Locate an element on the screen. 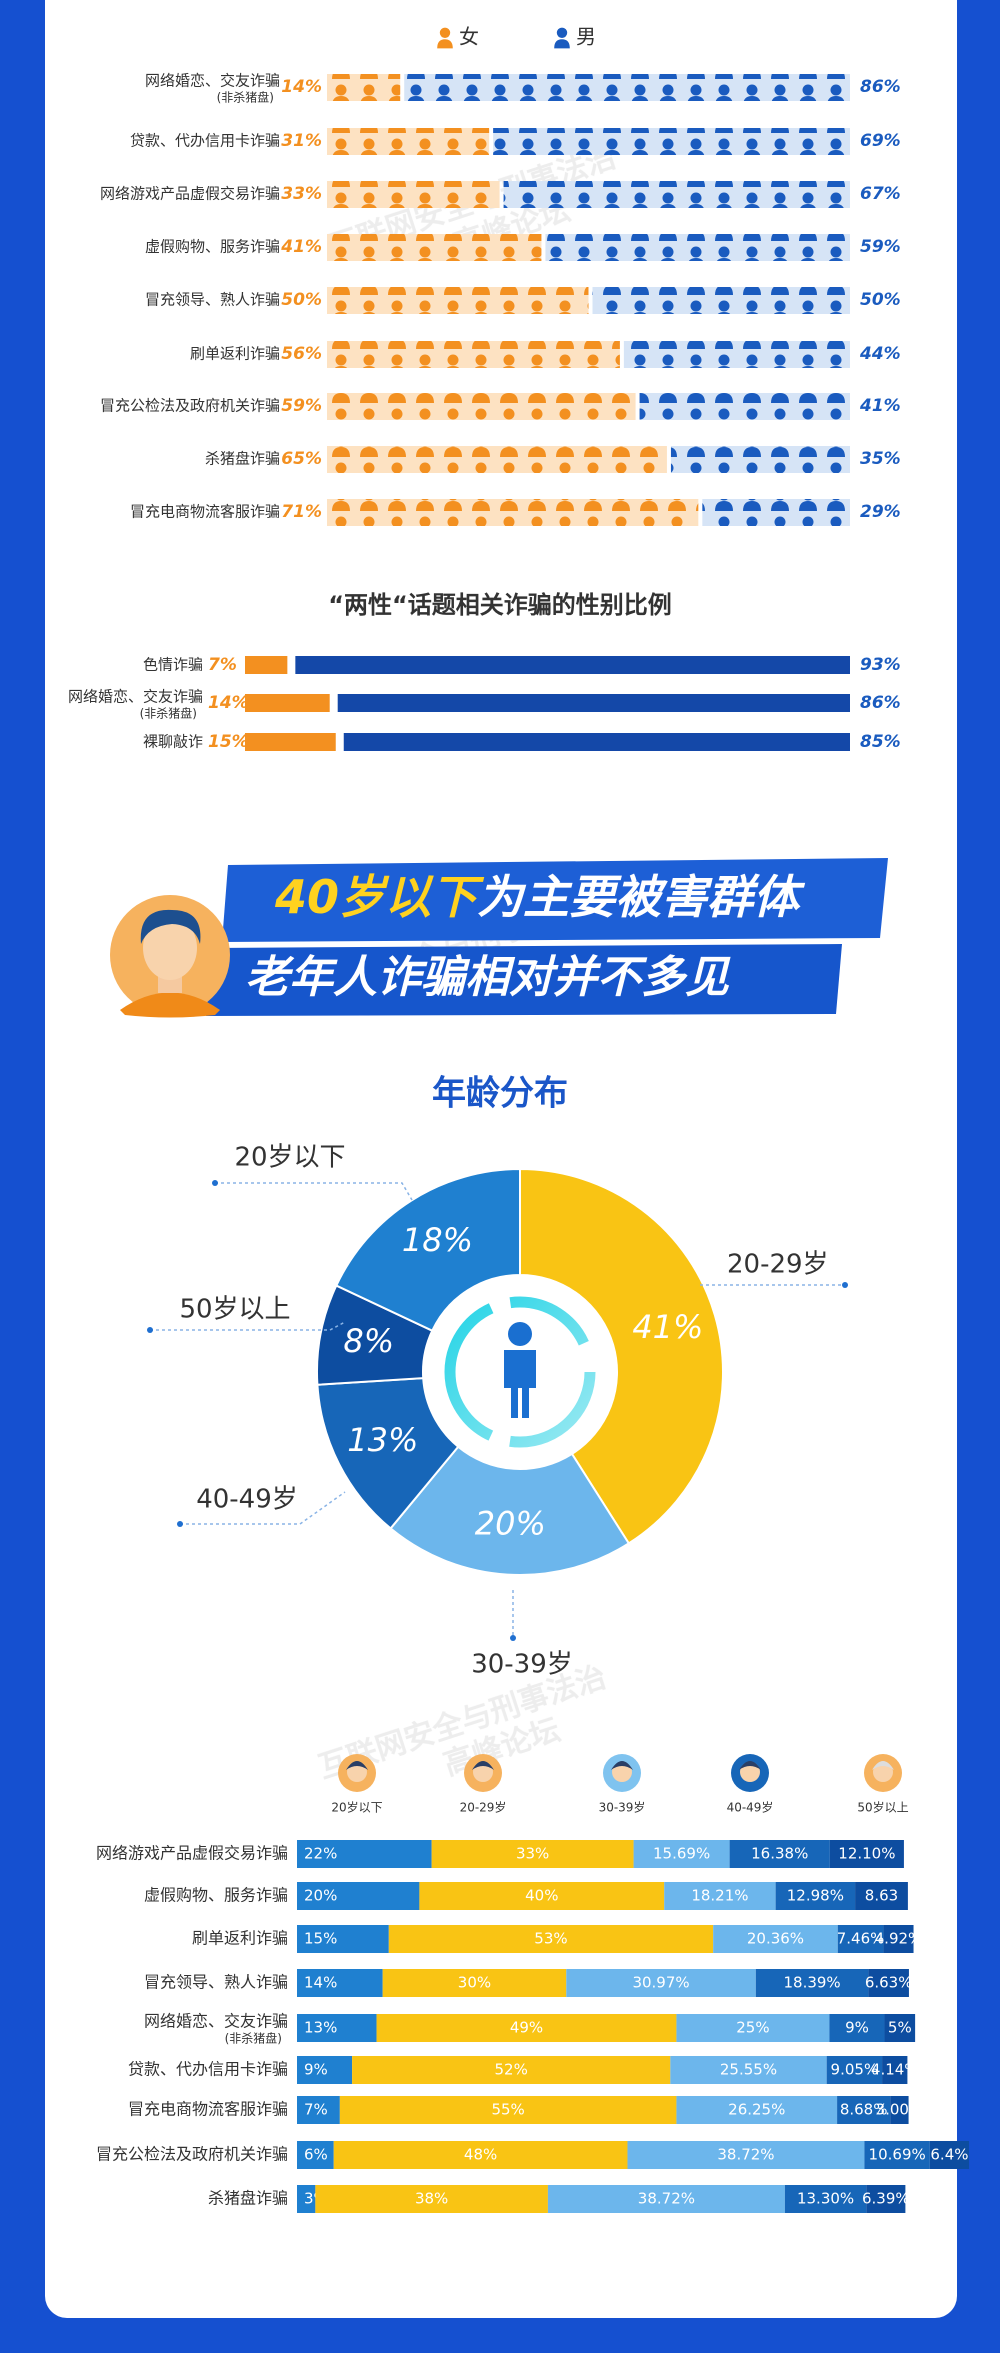 Image resolution: width=1000 pixels, height=2353 pixels. male-pct: 50% is located at coordinates (880, 300).